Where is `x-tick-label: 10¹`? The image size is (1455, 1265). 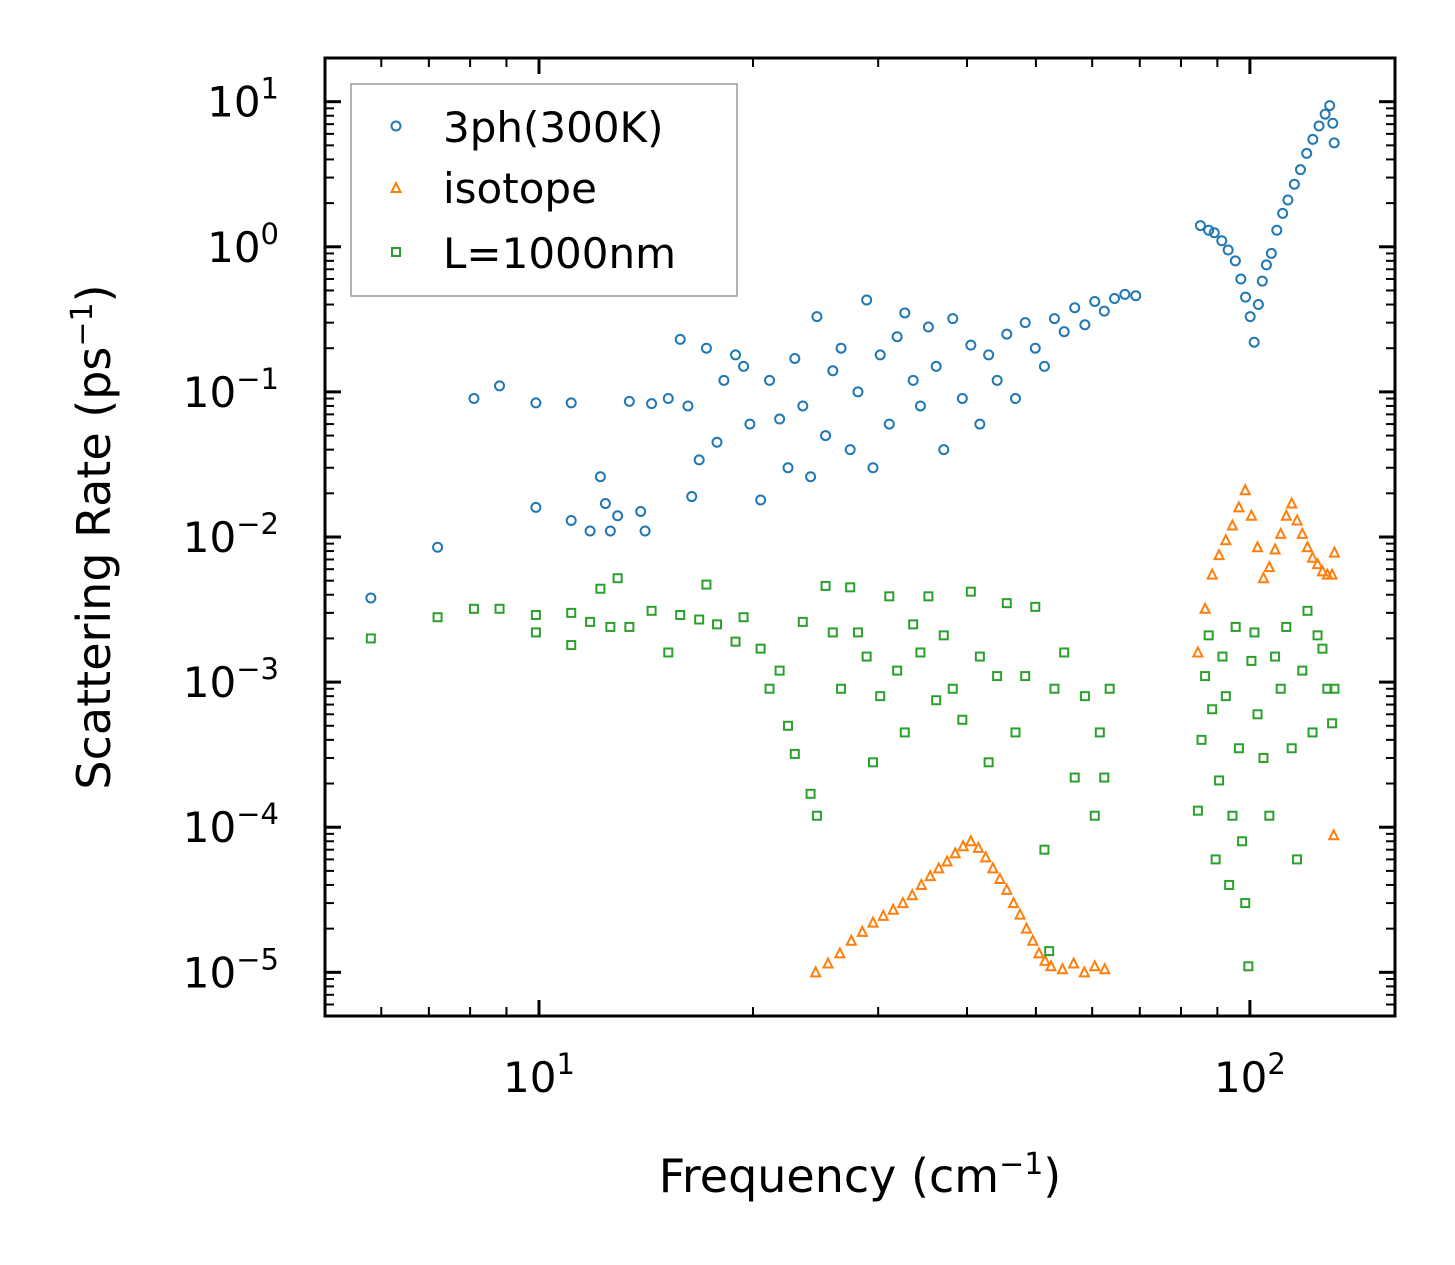
x-tick-label: 10¹ is located at coordinates (539, 1074).